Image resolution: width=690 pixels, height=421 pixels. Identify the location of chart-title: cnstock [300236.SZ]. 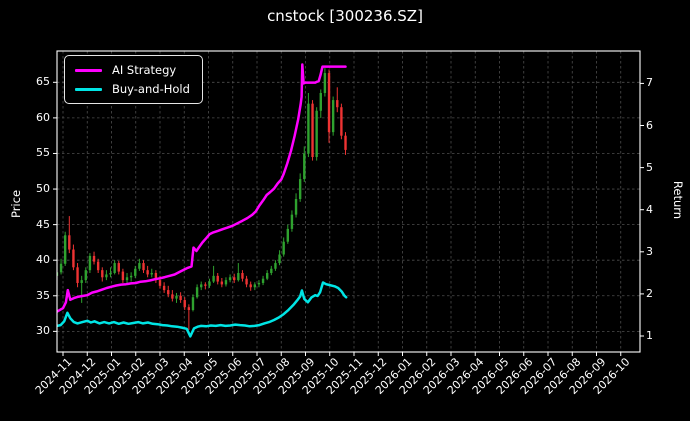
(345, 16).